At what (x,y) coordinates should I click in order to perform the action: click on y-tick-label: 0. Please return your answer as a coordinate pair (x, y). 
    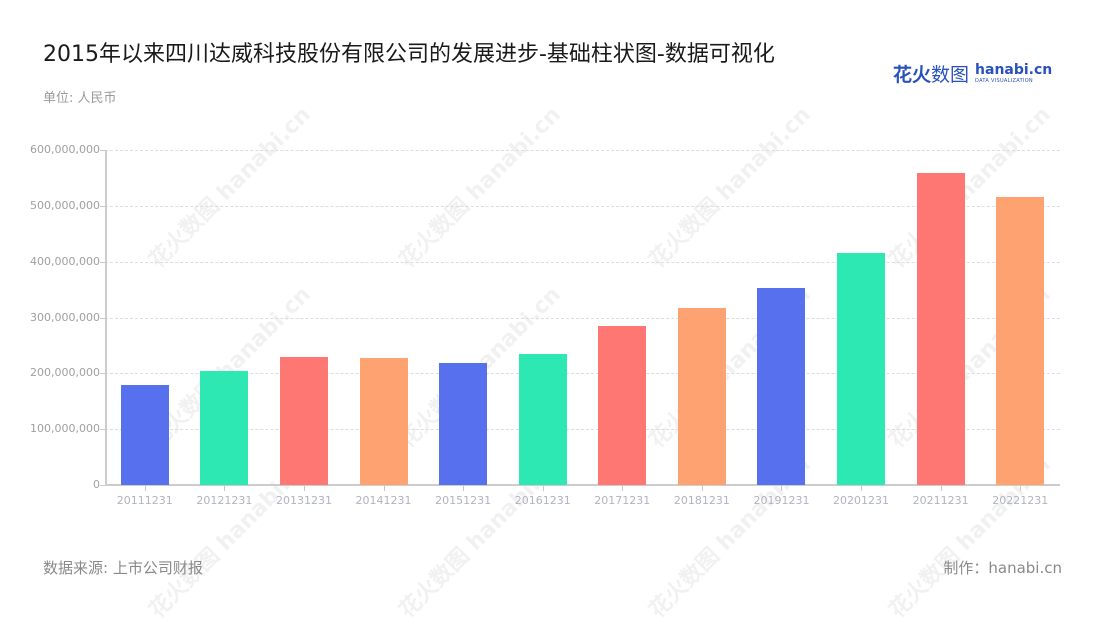
    Looking at the image, I should click on (96, 484).